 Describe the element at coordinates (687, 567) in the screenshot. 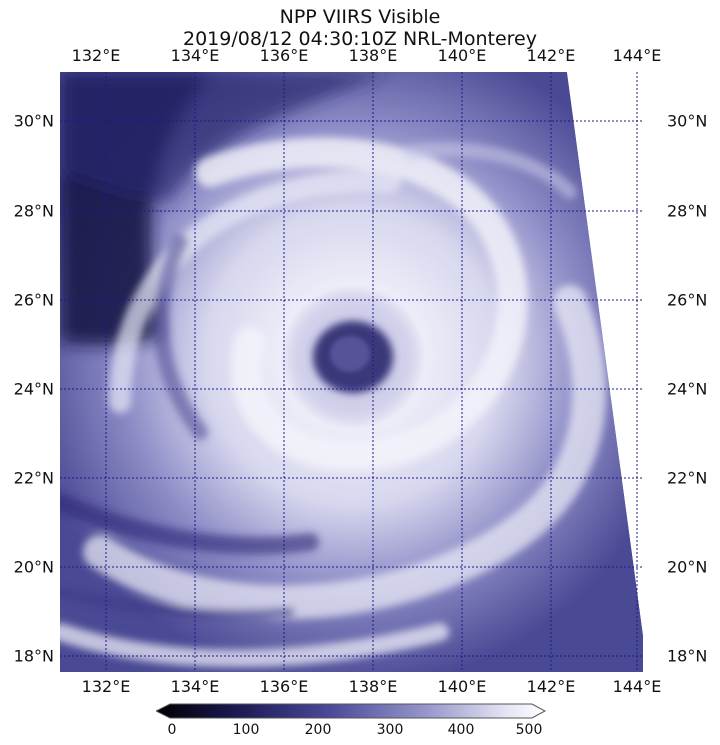

I see `lat-label-right: 20°N` at that location.